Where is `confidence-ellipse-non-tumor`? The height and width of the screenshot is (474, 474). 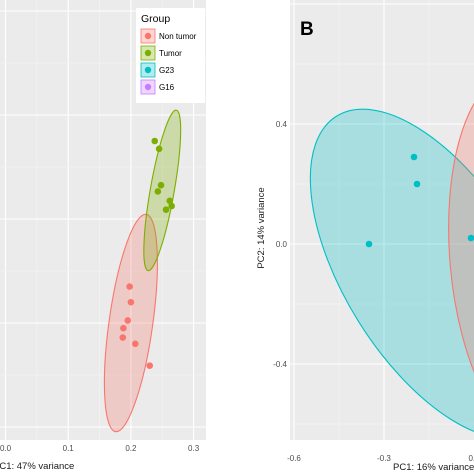 confidence-ellipse-non-tumor is located at coordinates (461, 256).